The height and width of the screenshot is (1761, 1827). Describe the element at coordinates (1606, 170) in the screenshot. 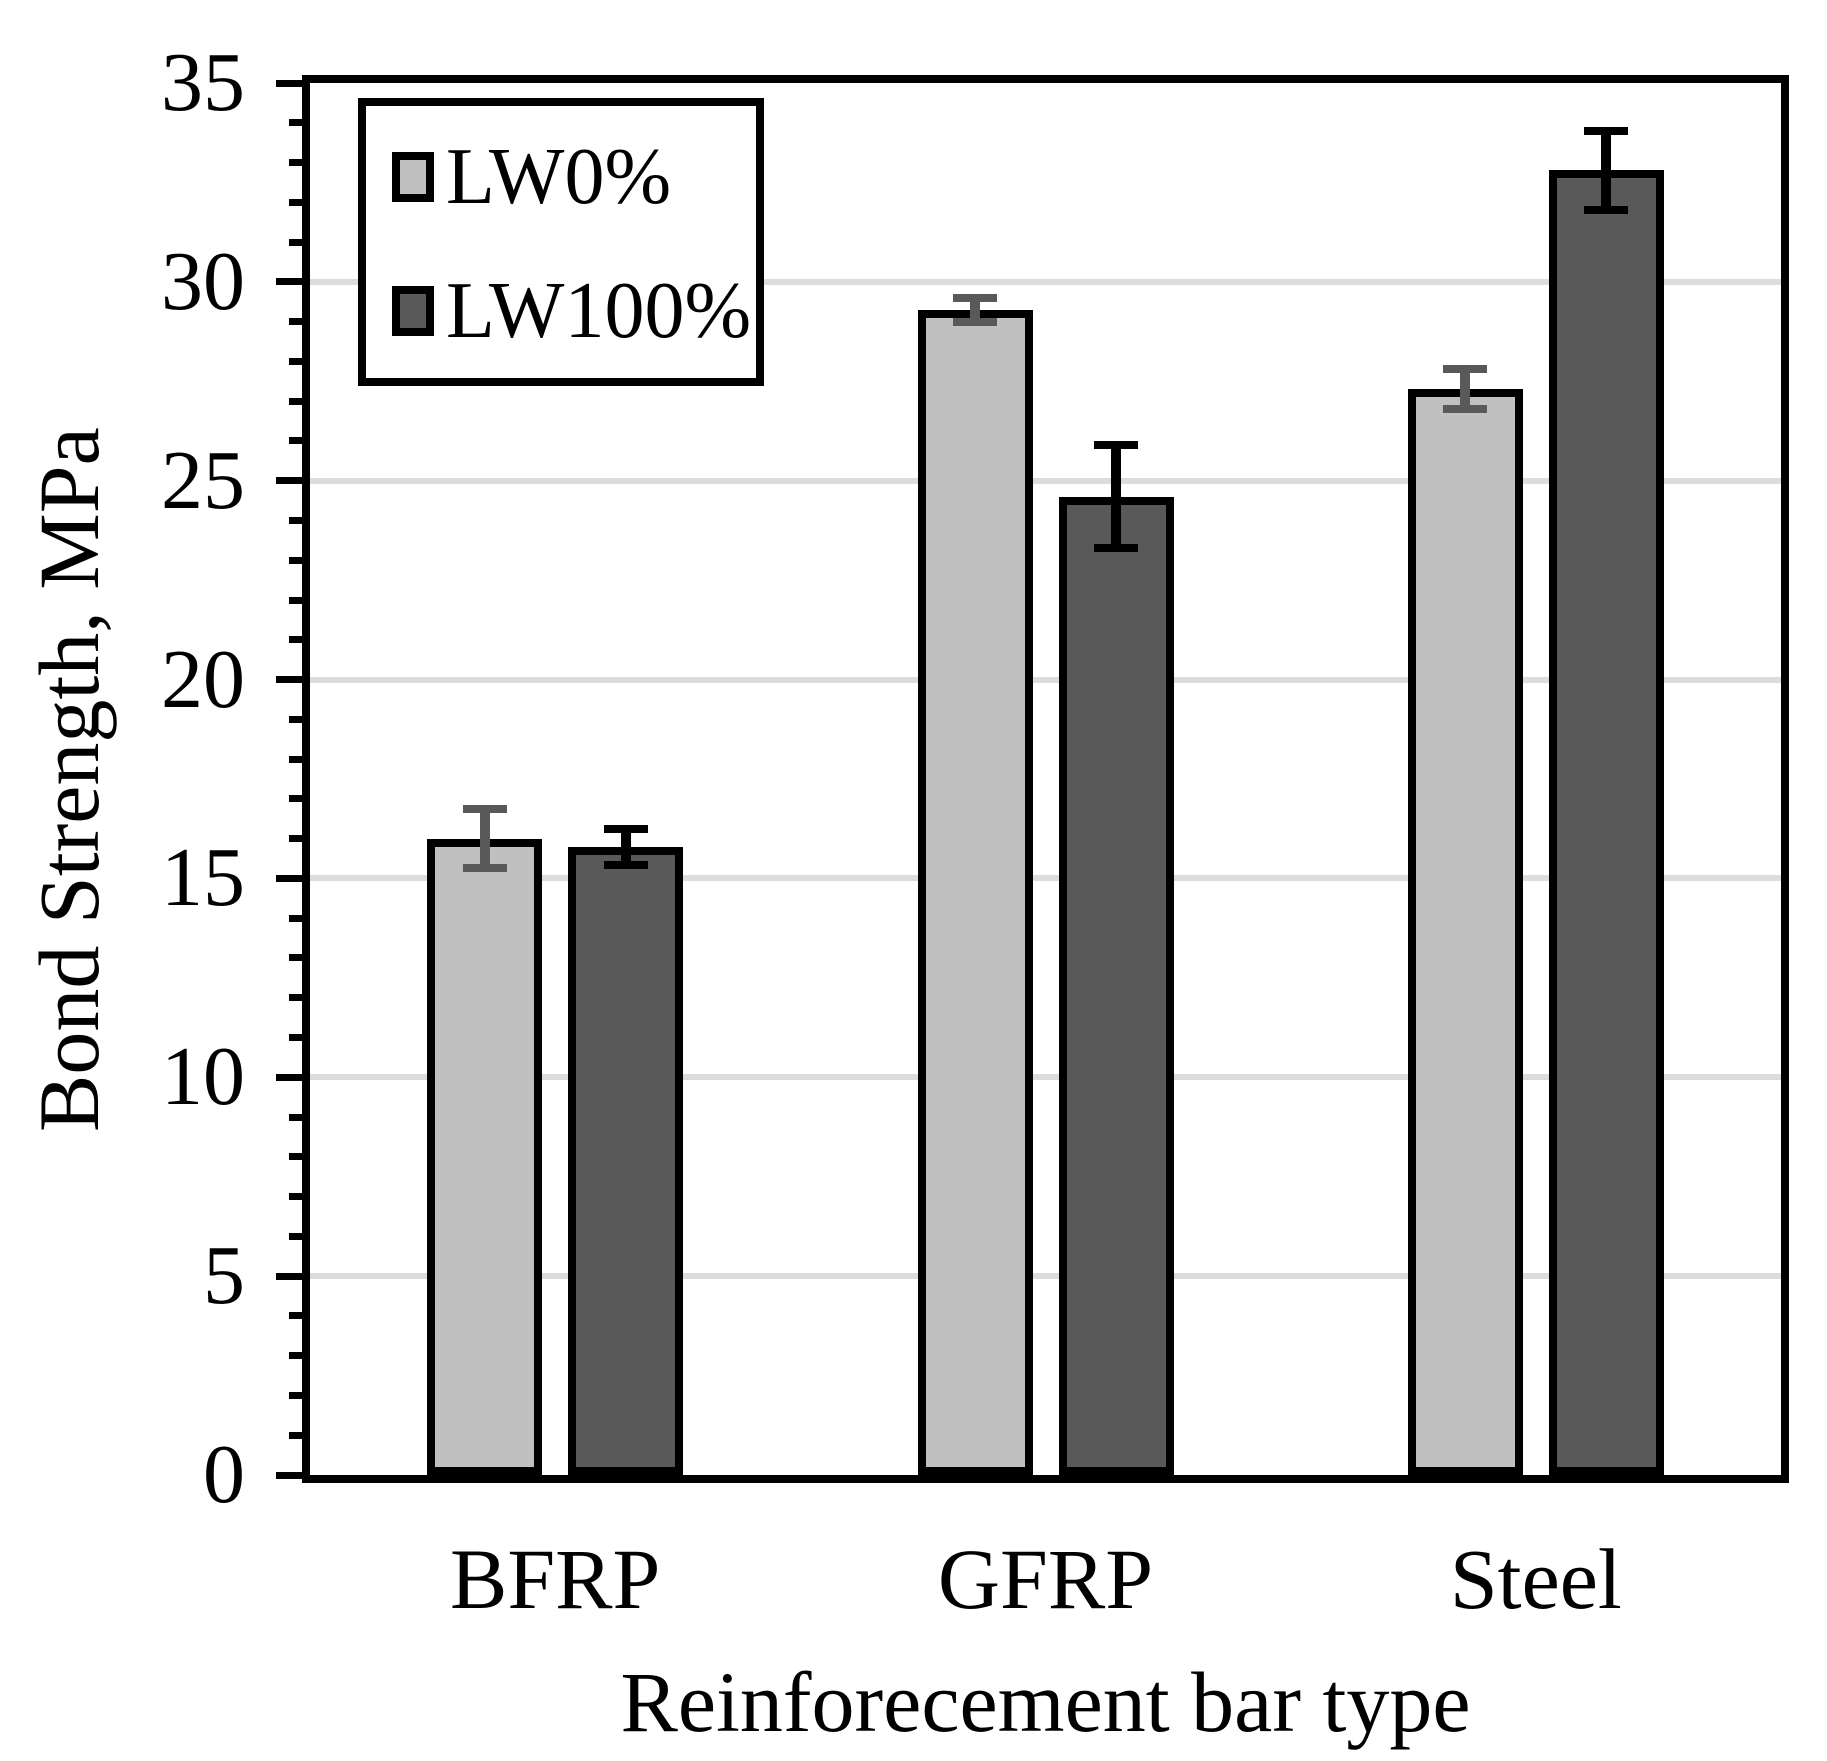

I see `error-bar-lw100-steel` at that location.